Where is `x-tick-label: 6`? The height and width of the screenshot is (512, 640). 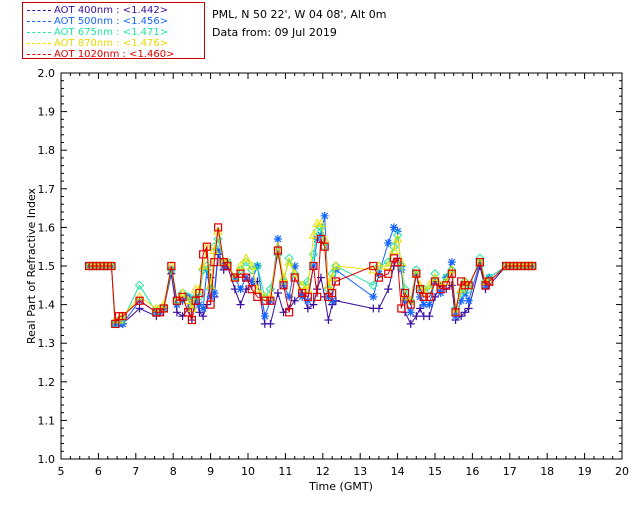
x-tick-label: 6 is located at coordinates (98, 471).